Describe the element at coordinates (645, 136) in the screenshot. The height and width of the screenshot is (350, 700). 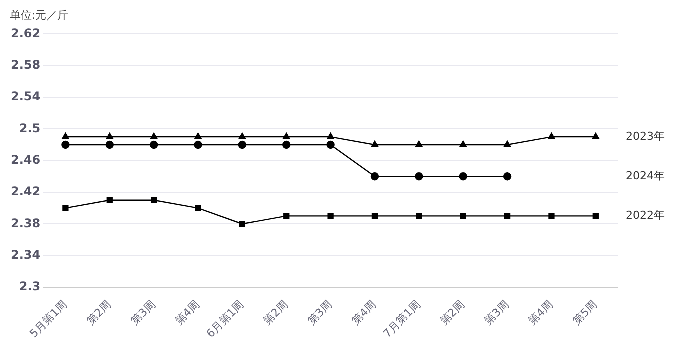
I see `text: 2023年` at that location.